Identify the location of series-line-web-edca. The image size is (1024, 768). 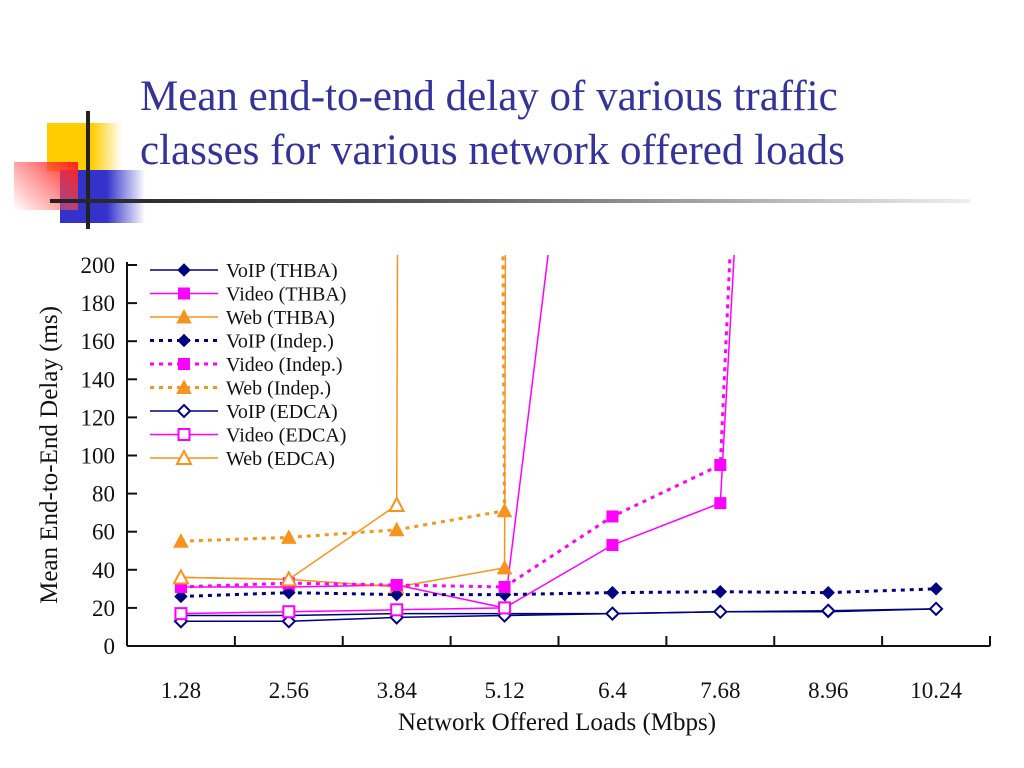
(289, 418).